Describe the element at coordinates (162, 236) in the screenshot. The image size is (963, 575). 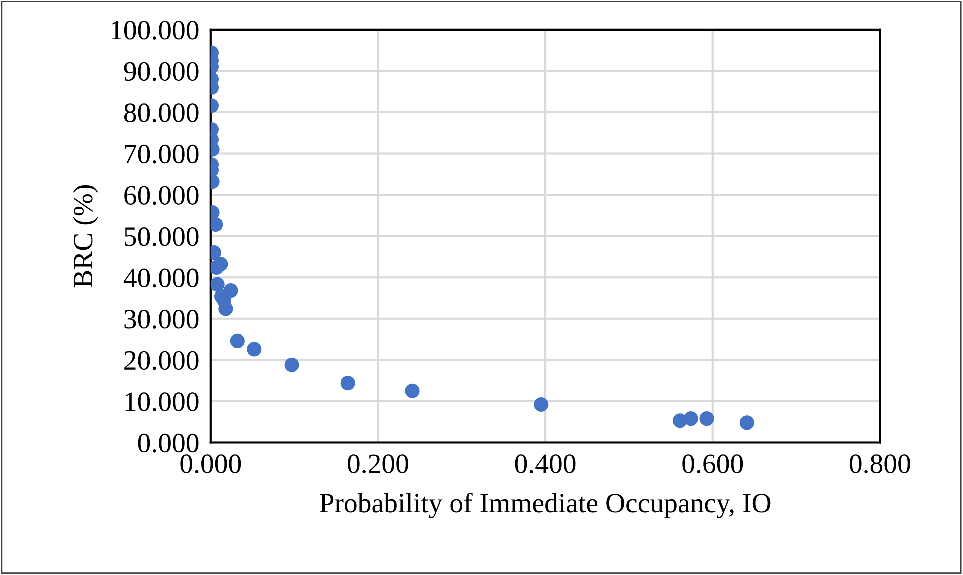
I see `y-tick-label: 50.000` at that location.